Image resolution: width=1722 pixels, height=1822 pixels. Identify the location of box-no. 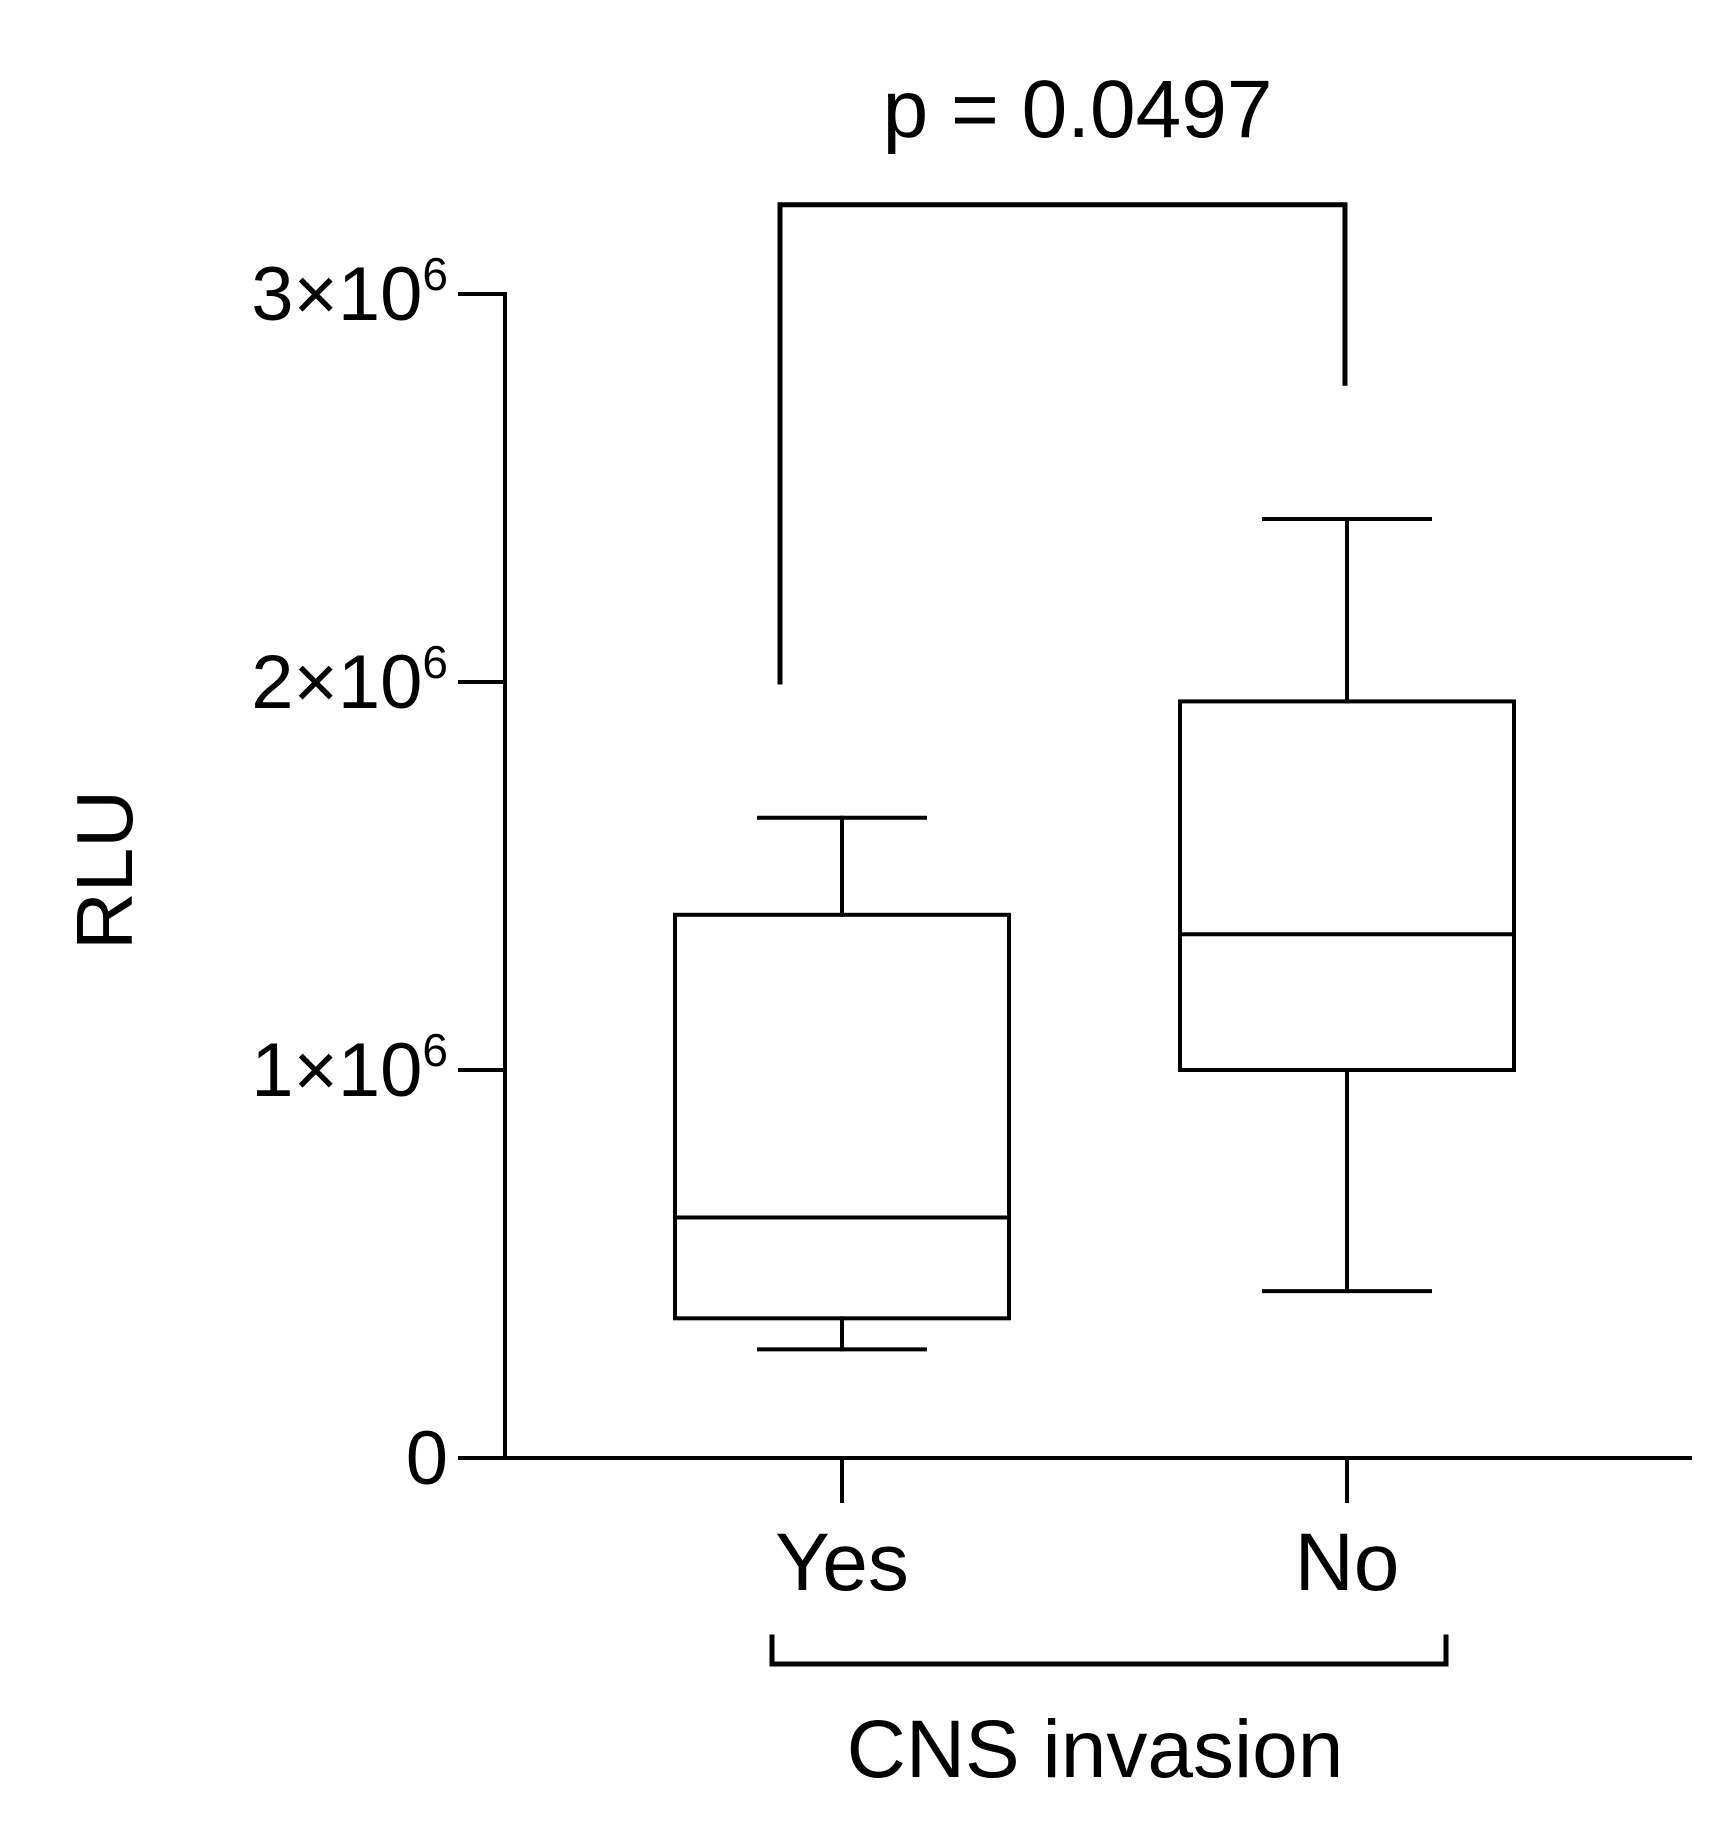
(1347, 905).